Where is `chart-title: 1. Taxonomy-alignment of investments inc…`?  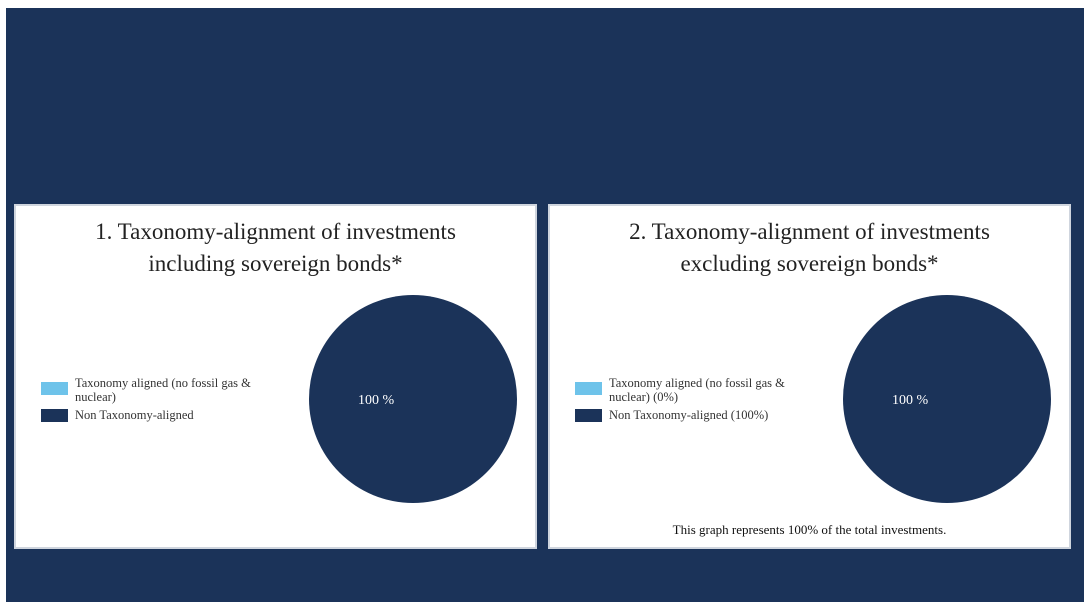
chart-title: 1. Taxonomy-alignment of investments inc… is located at coordinates (275, 247).